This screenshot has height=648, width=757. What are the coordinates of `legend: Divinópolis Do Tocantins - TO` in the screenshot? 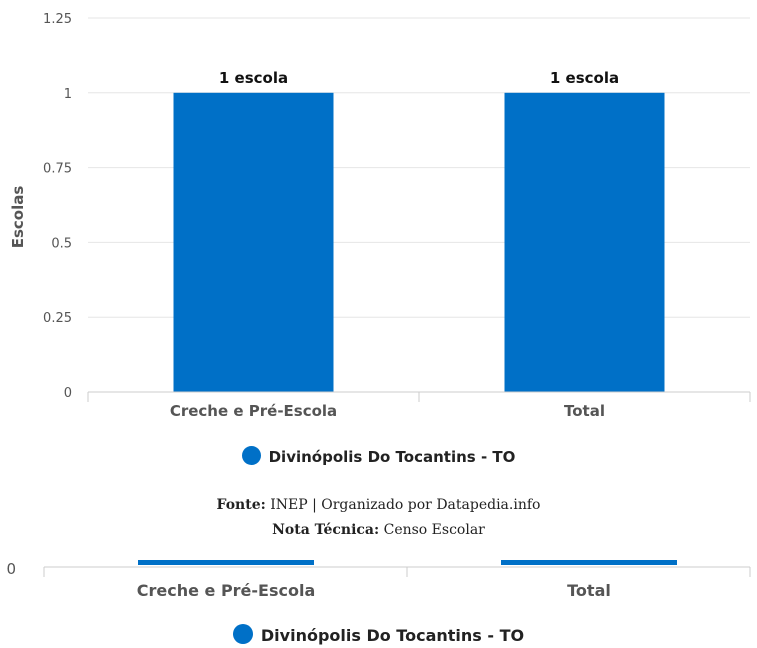 It's located at (378, 456).